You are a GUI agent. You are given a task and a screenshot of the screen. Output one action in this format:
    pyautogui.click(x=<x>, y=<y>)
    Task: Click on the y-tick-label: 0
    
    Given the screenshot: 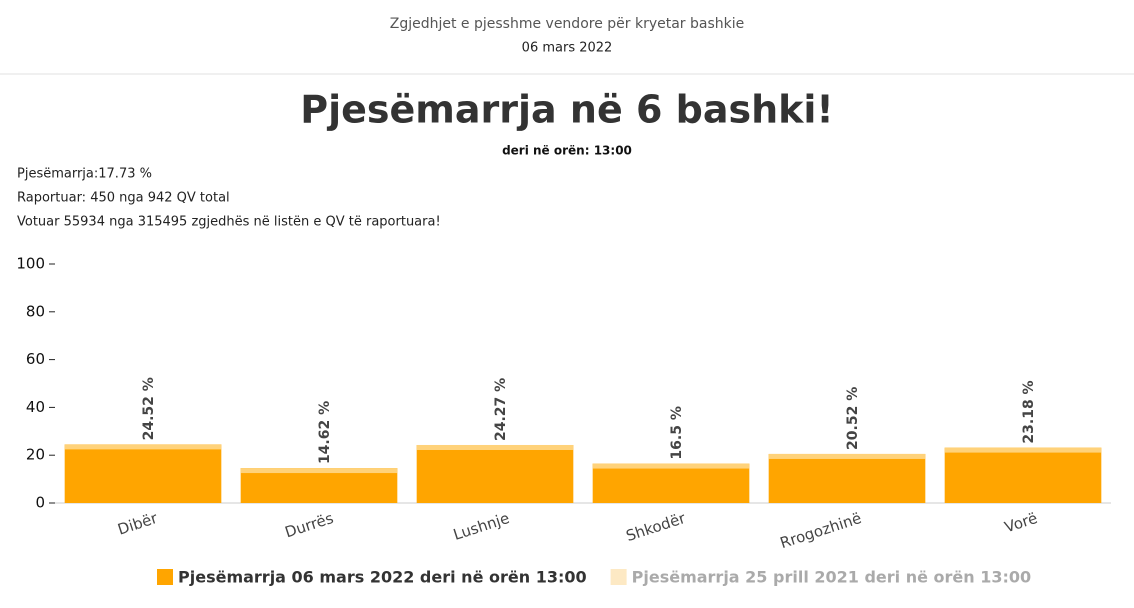 What is the action you would take?
    pyautogui.click(x=40, y=503)
    